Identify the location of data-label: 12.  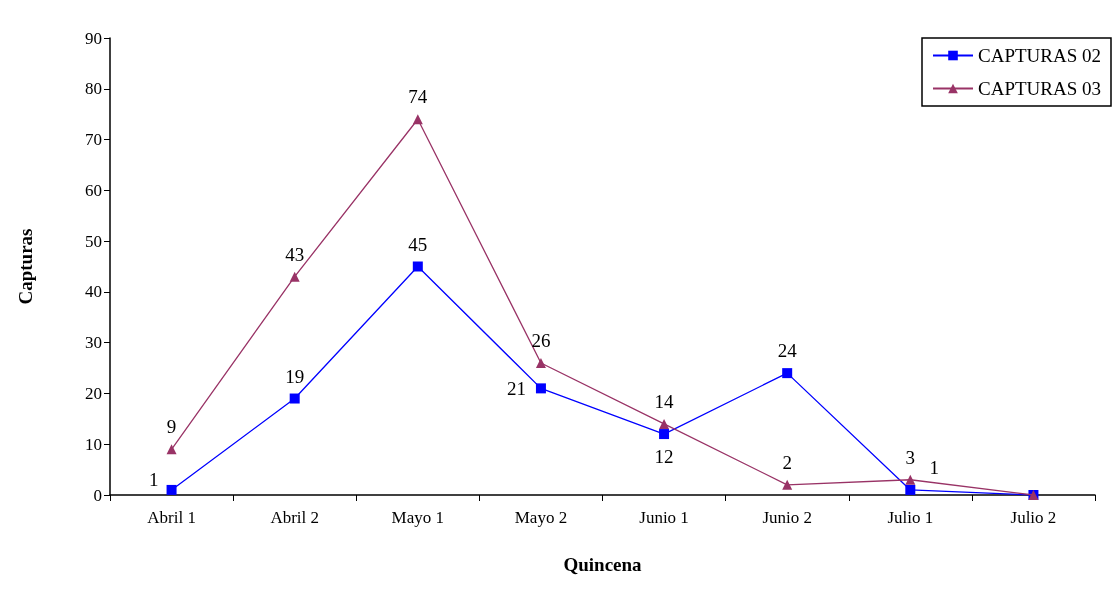
(664, 457).